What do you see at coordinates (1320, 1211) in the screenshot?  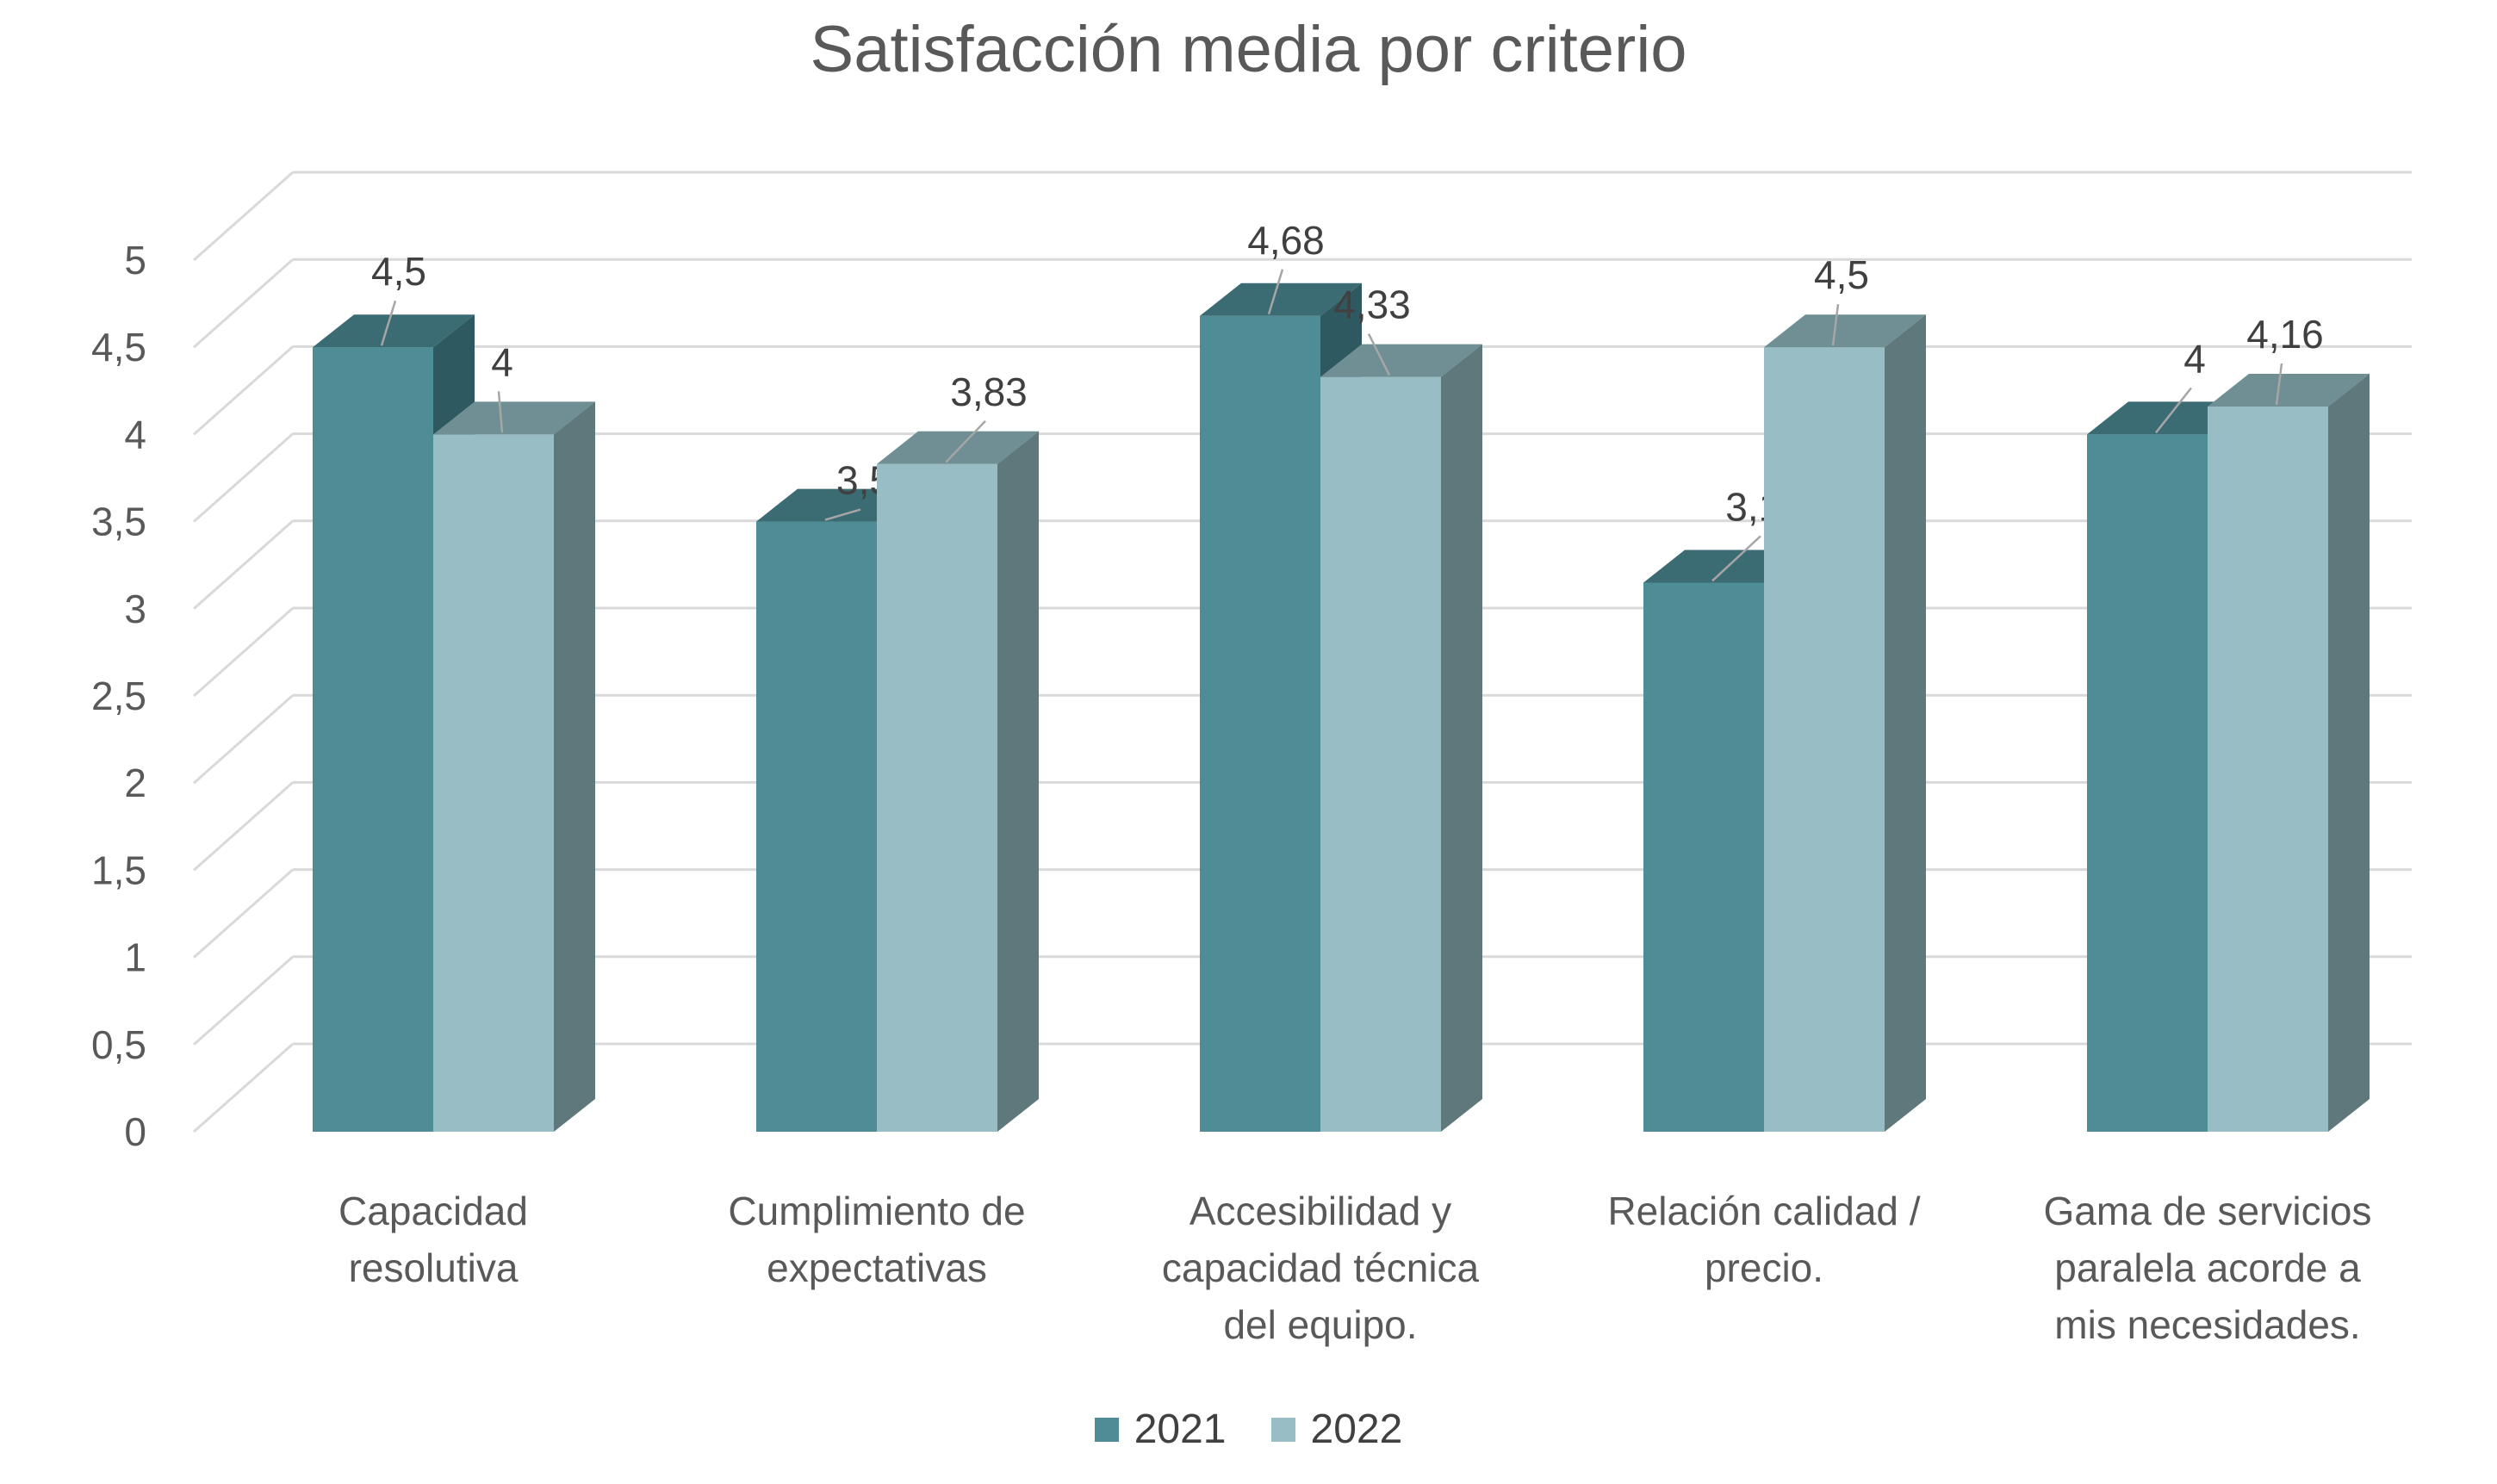 I see `x-tick-label: Accesibilidad y` at bounding box center [1320, 1211].